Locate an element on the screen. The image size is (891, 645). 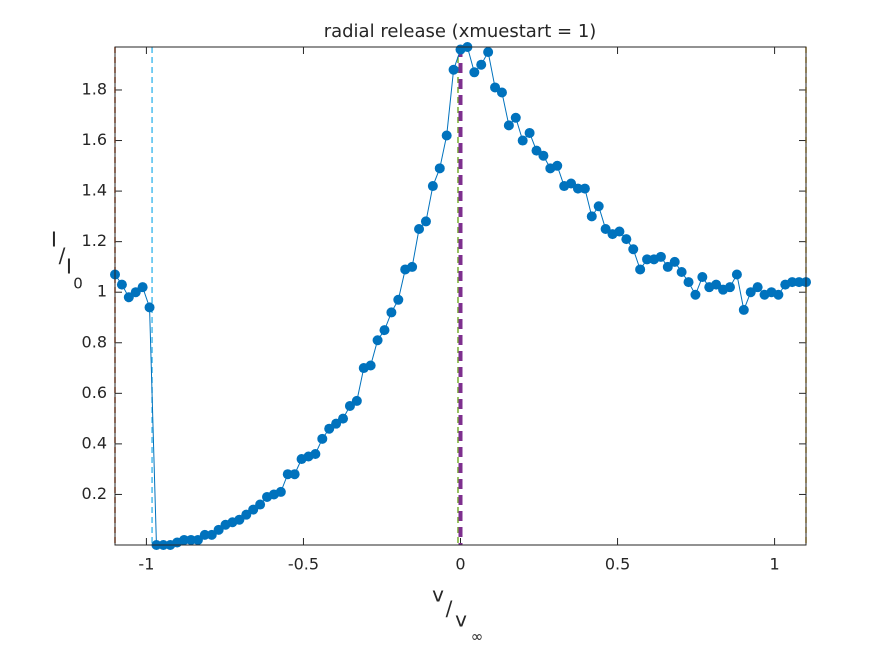
x-label-denominator: v is located at coordinates (461, 620).